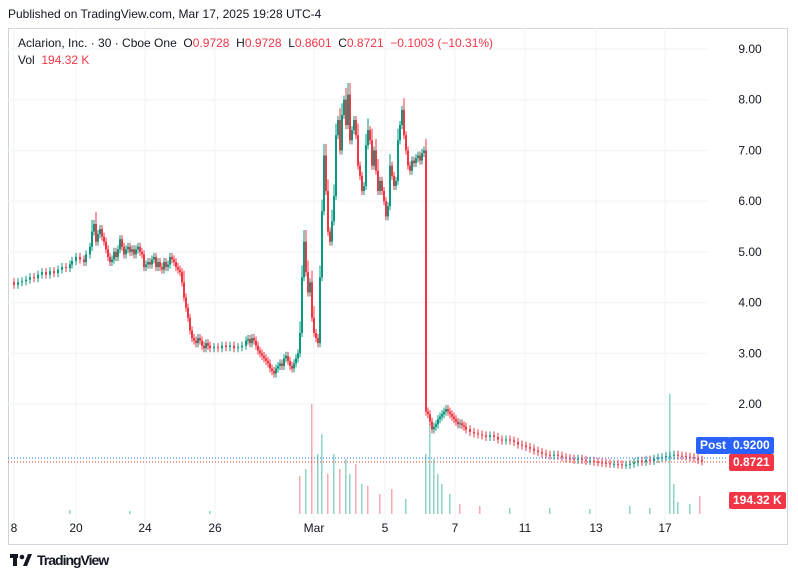 The image size is (798, 578). What do you see at coordinates (751, 462) in the screenshot?
I see `last-price-tag: 0.8721` at bounding box center [751, 462].